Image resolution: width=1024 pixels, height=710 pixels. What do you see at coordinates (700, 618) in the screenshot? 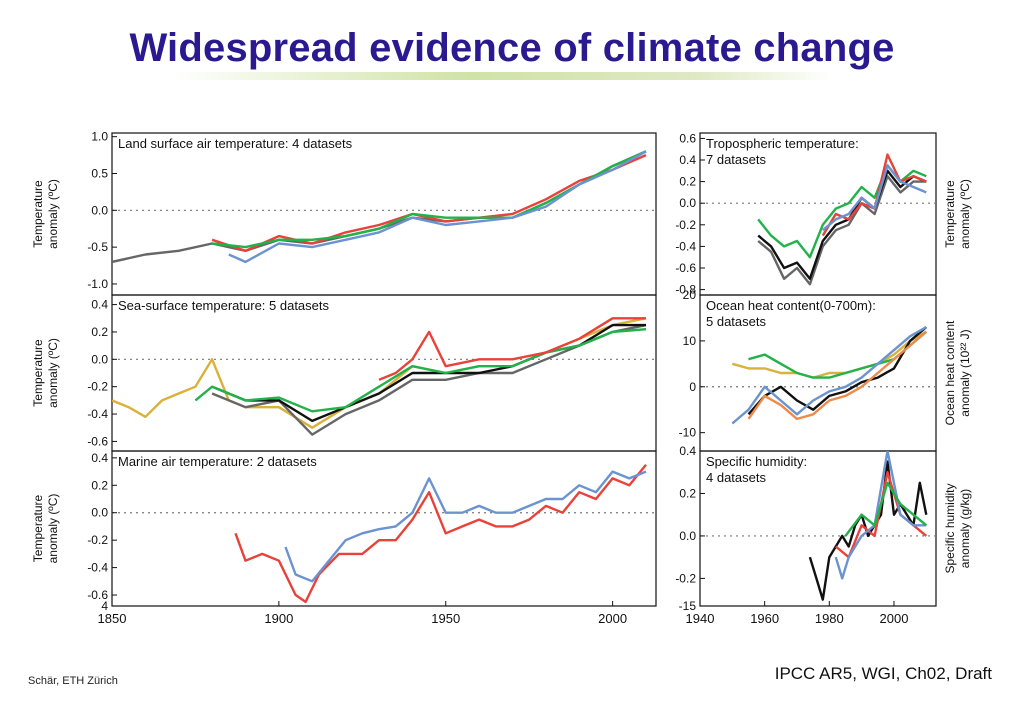
I see `x-tick-label: 1940` at bounding box center [700, 618].